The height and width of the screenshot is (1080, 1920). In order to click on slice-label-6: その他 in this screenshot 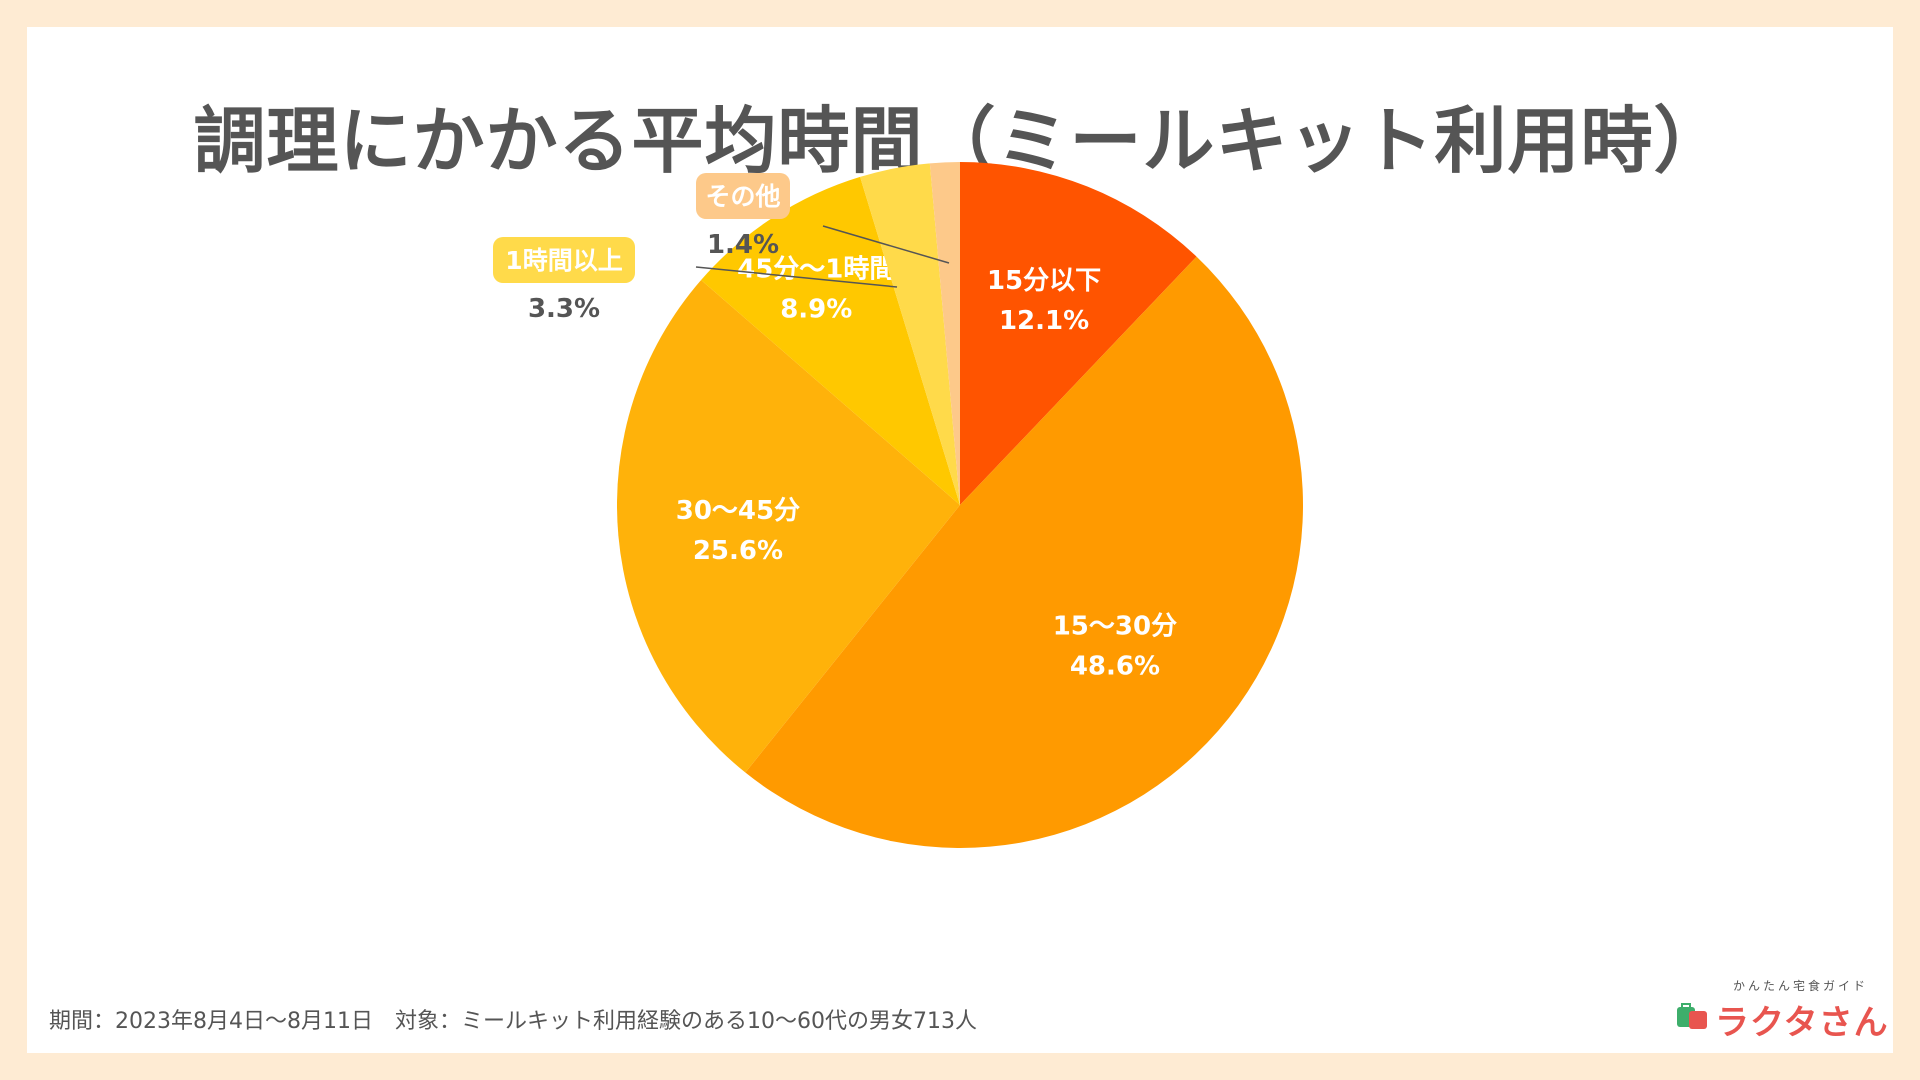, I will do `click(742, 196)`.